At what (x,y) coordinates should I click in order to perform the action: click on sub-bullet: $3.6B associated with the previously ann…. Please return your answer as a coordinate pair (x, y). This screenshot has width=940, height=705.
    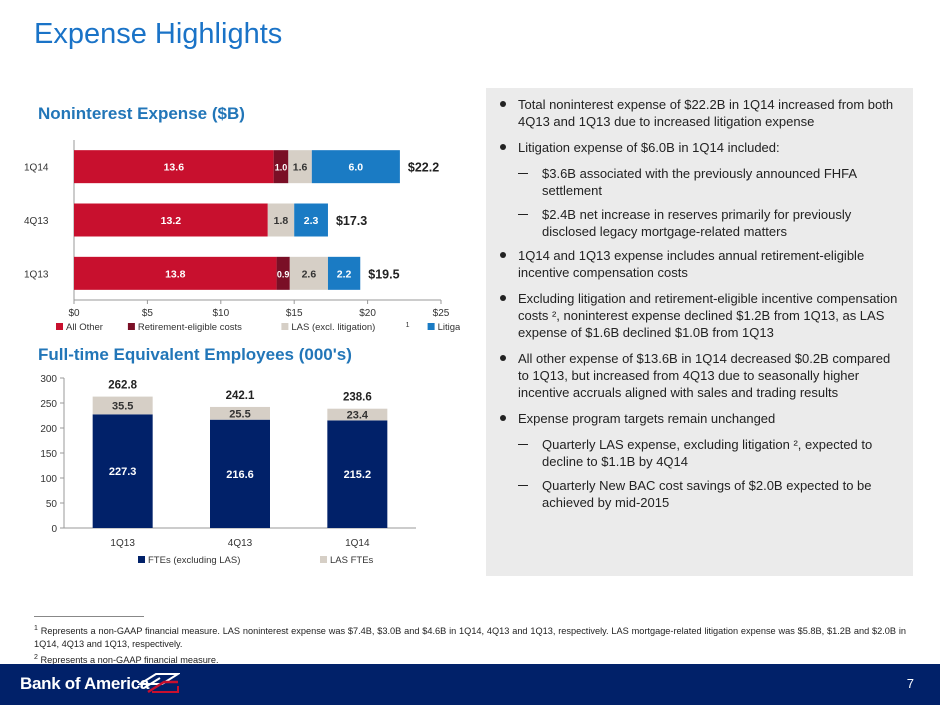
    Looking at the image, I should click on (699, 182).